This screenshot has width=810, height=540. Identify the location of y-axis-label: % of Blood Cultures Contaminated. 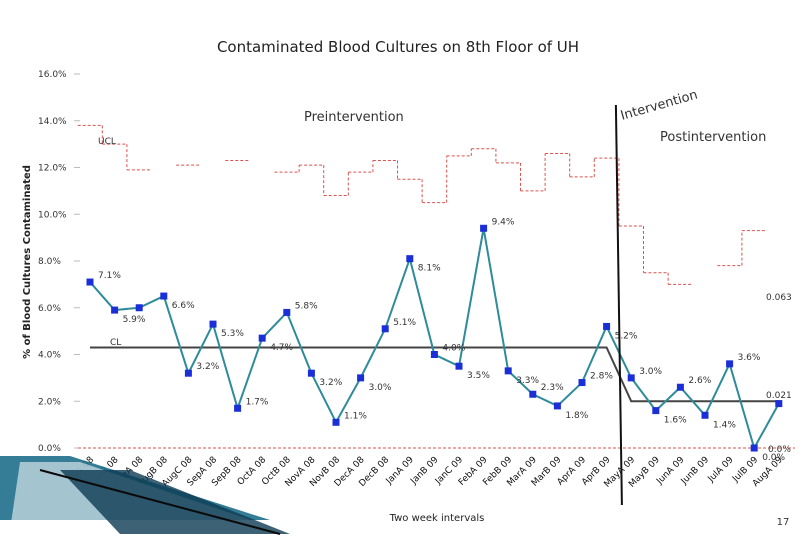
(27, 262).